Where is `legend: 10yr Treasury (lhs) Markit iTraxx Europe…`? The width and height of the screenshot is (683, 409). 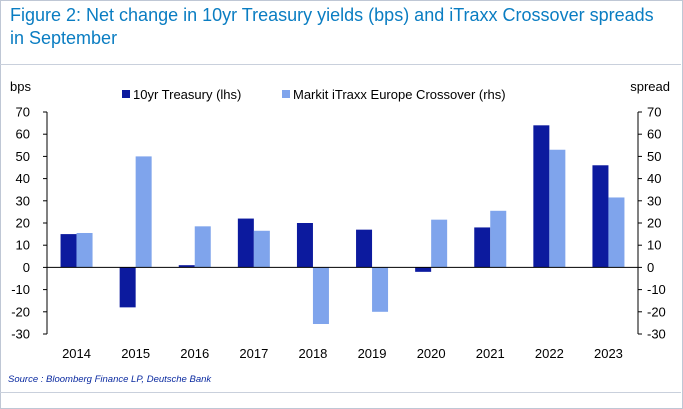
legend: 10yr Treasury (lhs) Markit iTraxx Europe… is located at coordinates (314, 94).